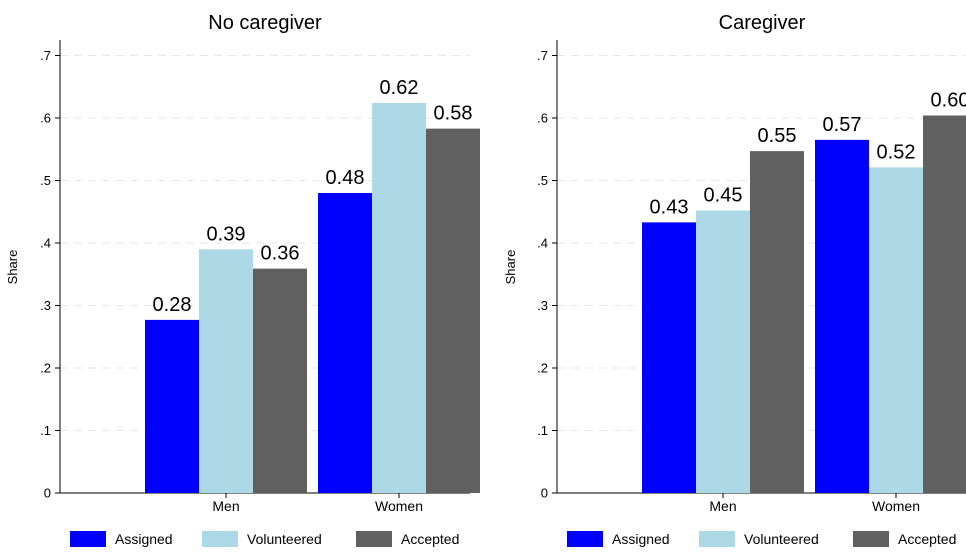 This screenshot has width=966, height=554. What do you see at coordinates (669, 207) in the screenshot?
I see `bar-value-label: 0.43` at bounding box center [669, 207].